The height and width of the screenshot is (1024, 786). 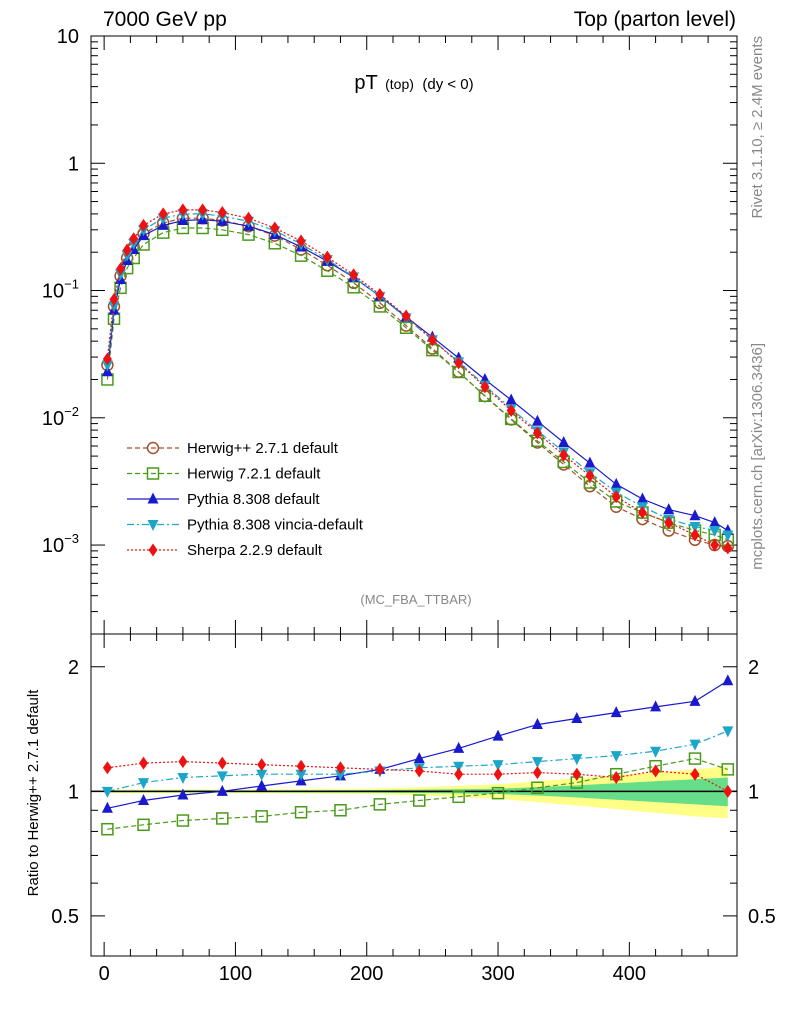 I want to click on side-text-top: Rivet 3.1.10, ≥ 2.4M events, so click(x=757, y=127).